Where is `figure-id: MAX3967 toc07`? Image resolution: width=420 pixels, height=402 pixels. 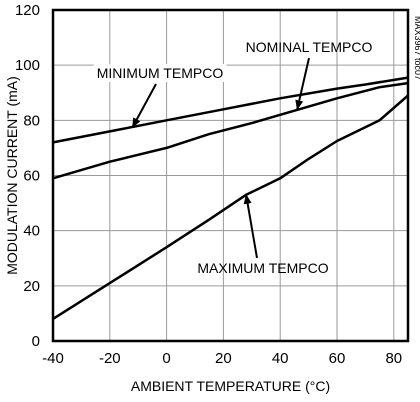 figure-id: MAX3967 toc07 is located at coordinates (416, 48).